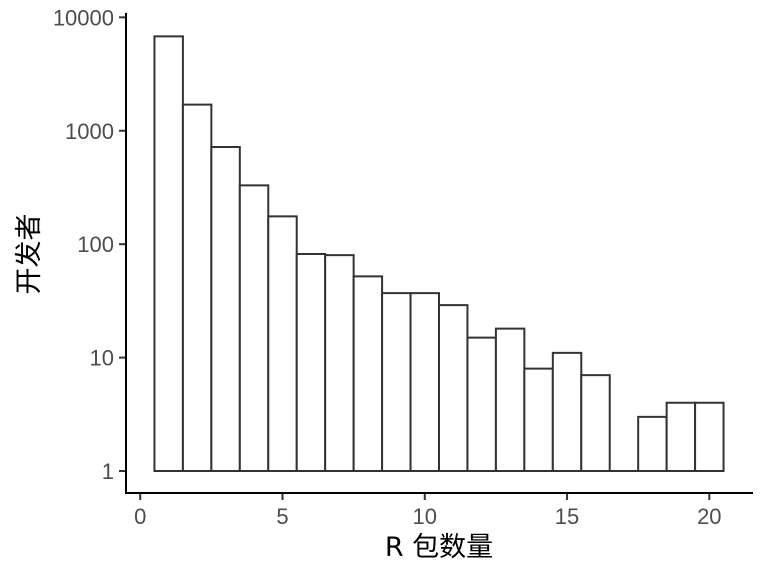 Image resolution: width=768 pixels, height=576 pixels. I want to click on y-tick-label-1: 1, so click(108, 471).